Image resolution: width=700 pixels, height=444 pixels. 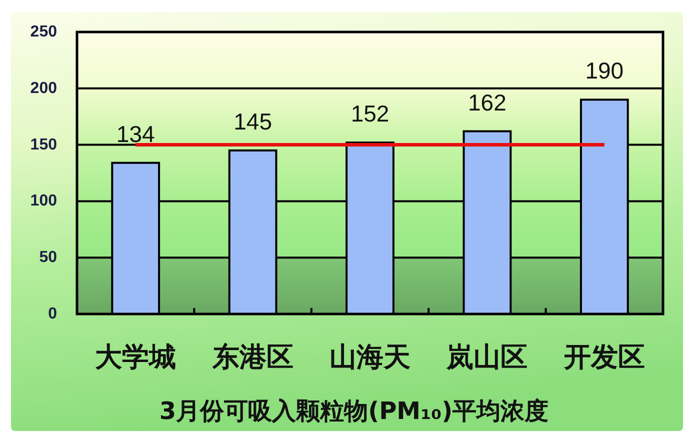 What do you see at coordinates (44, 145) in the screenshot?
I see `y-tick-label: 150` at bounding box center [44, 145].